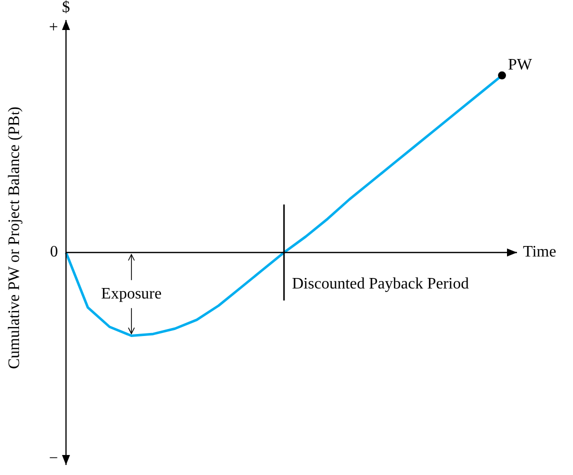  What do you see at coordinates (54, 252) in the screenshot?
I see `text: 0` at bounding box center [54, 252].